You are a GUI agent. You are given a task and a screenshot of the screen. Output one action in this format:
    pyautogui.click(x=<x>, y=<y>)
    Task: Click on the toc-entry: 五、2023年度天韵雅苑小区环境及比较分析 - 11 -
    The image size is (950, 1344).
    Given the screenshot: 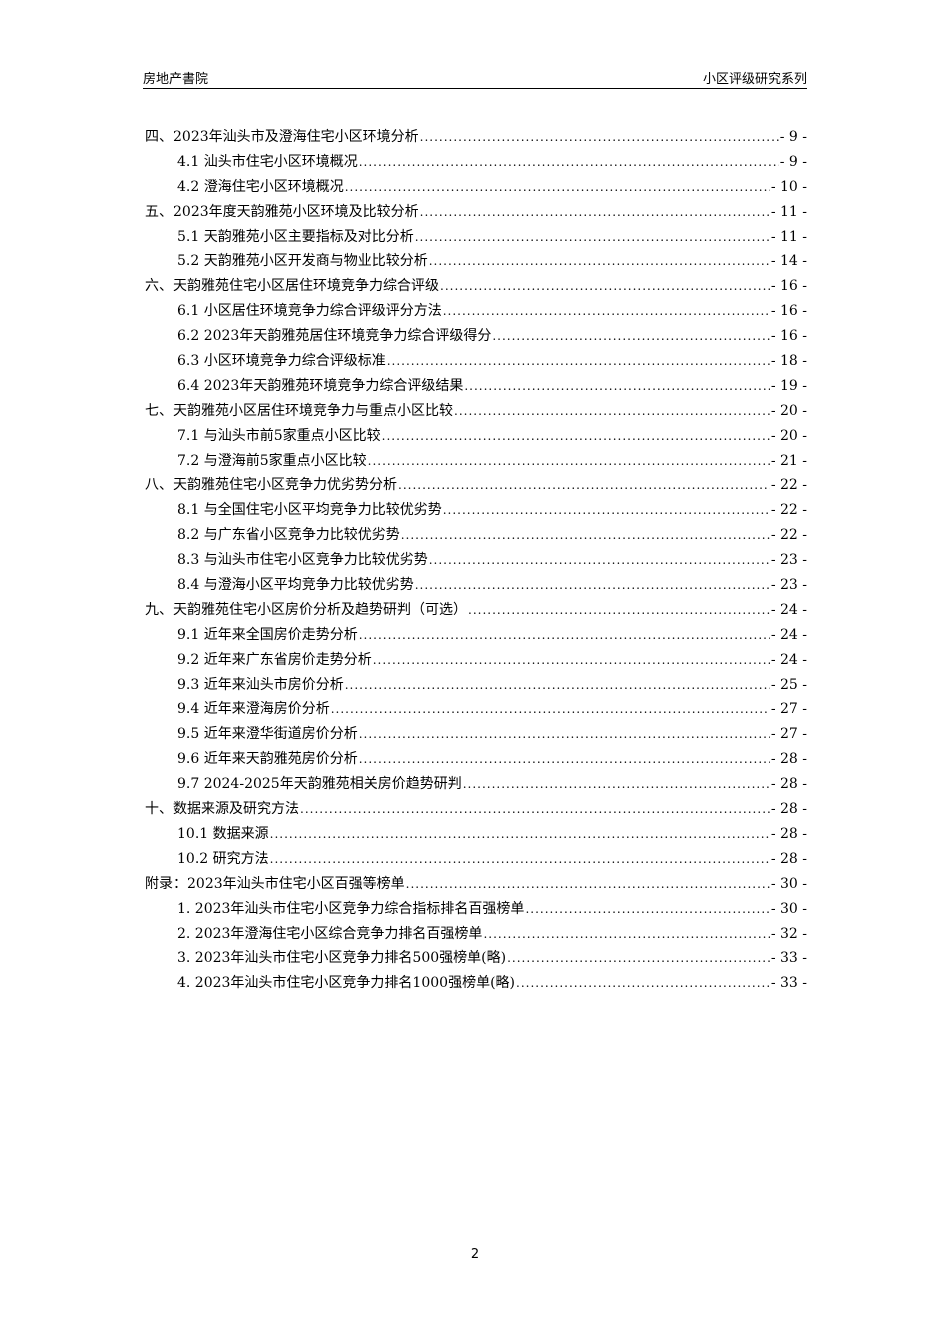 What is the action you would take?
    pyautogui.click(x=476, y=214)
    